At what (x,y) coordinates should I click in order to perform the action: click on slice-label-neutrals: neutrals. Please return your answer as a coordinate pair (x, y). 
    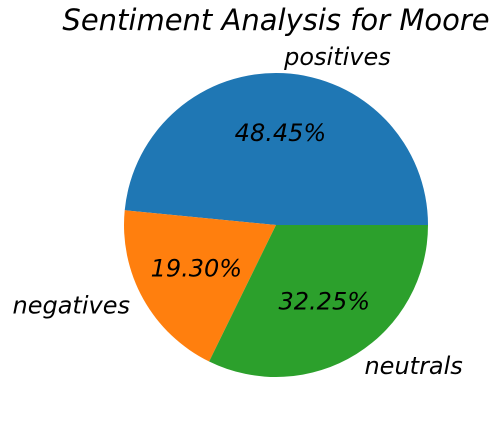
    Looking at the image, I should click on (413, 366).